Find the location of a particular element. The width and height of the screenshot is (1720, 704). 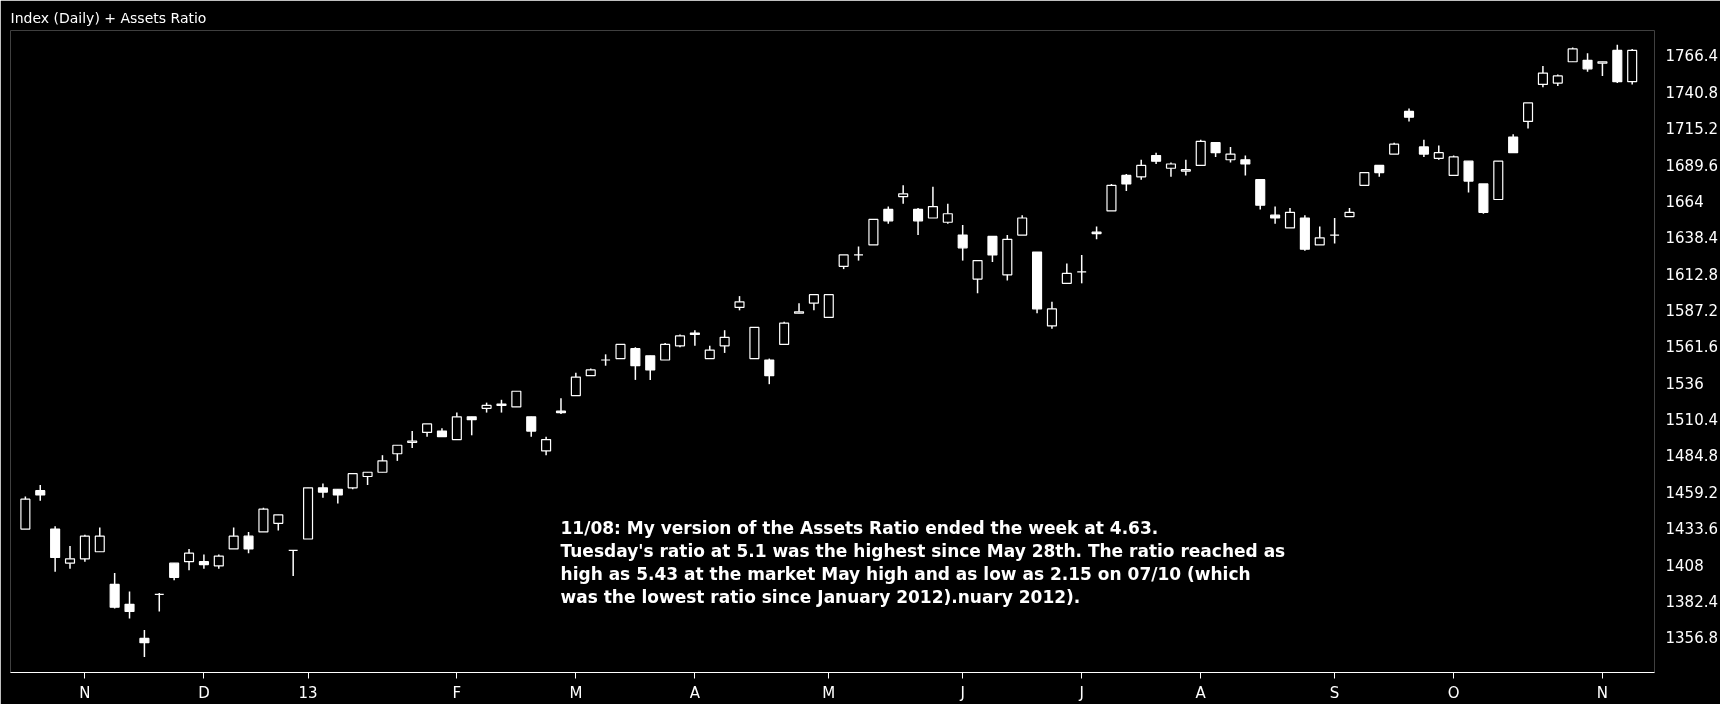

y-tick-label: 1459.2 is located at coordinates (1691, 492).